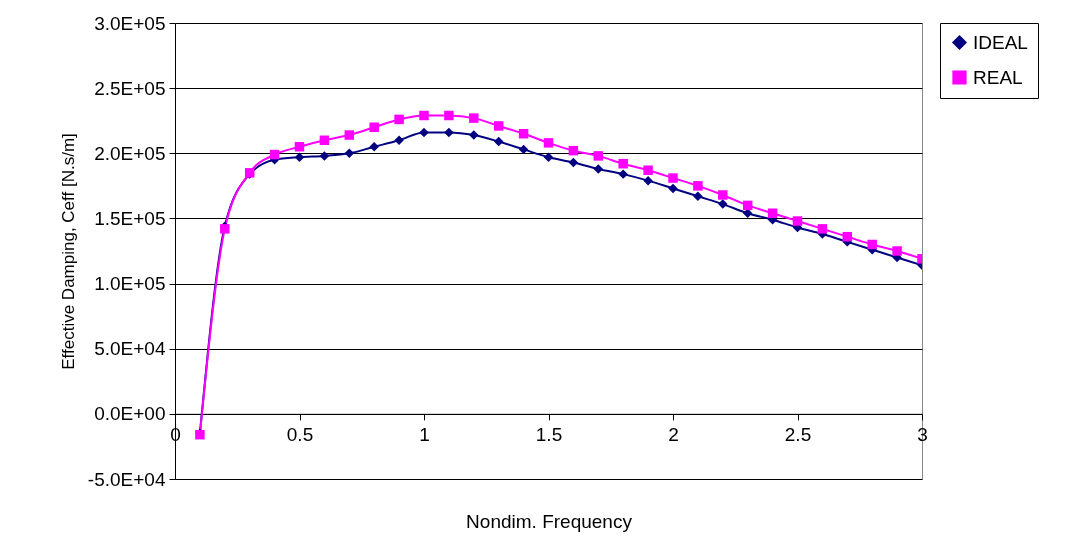  What do you see at coordinates (126, 479) in the screenshot?
I see `y-tick-label: -5.0E+04` at bounding box center [126, 479].